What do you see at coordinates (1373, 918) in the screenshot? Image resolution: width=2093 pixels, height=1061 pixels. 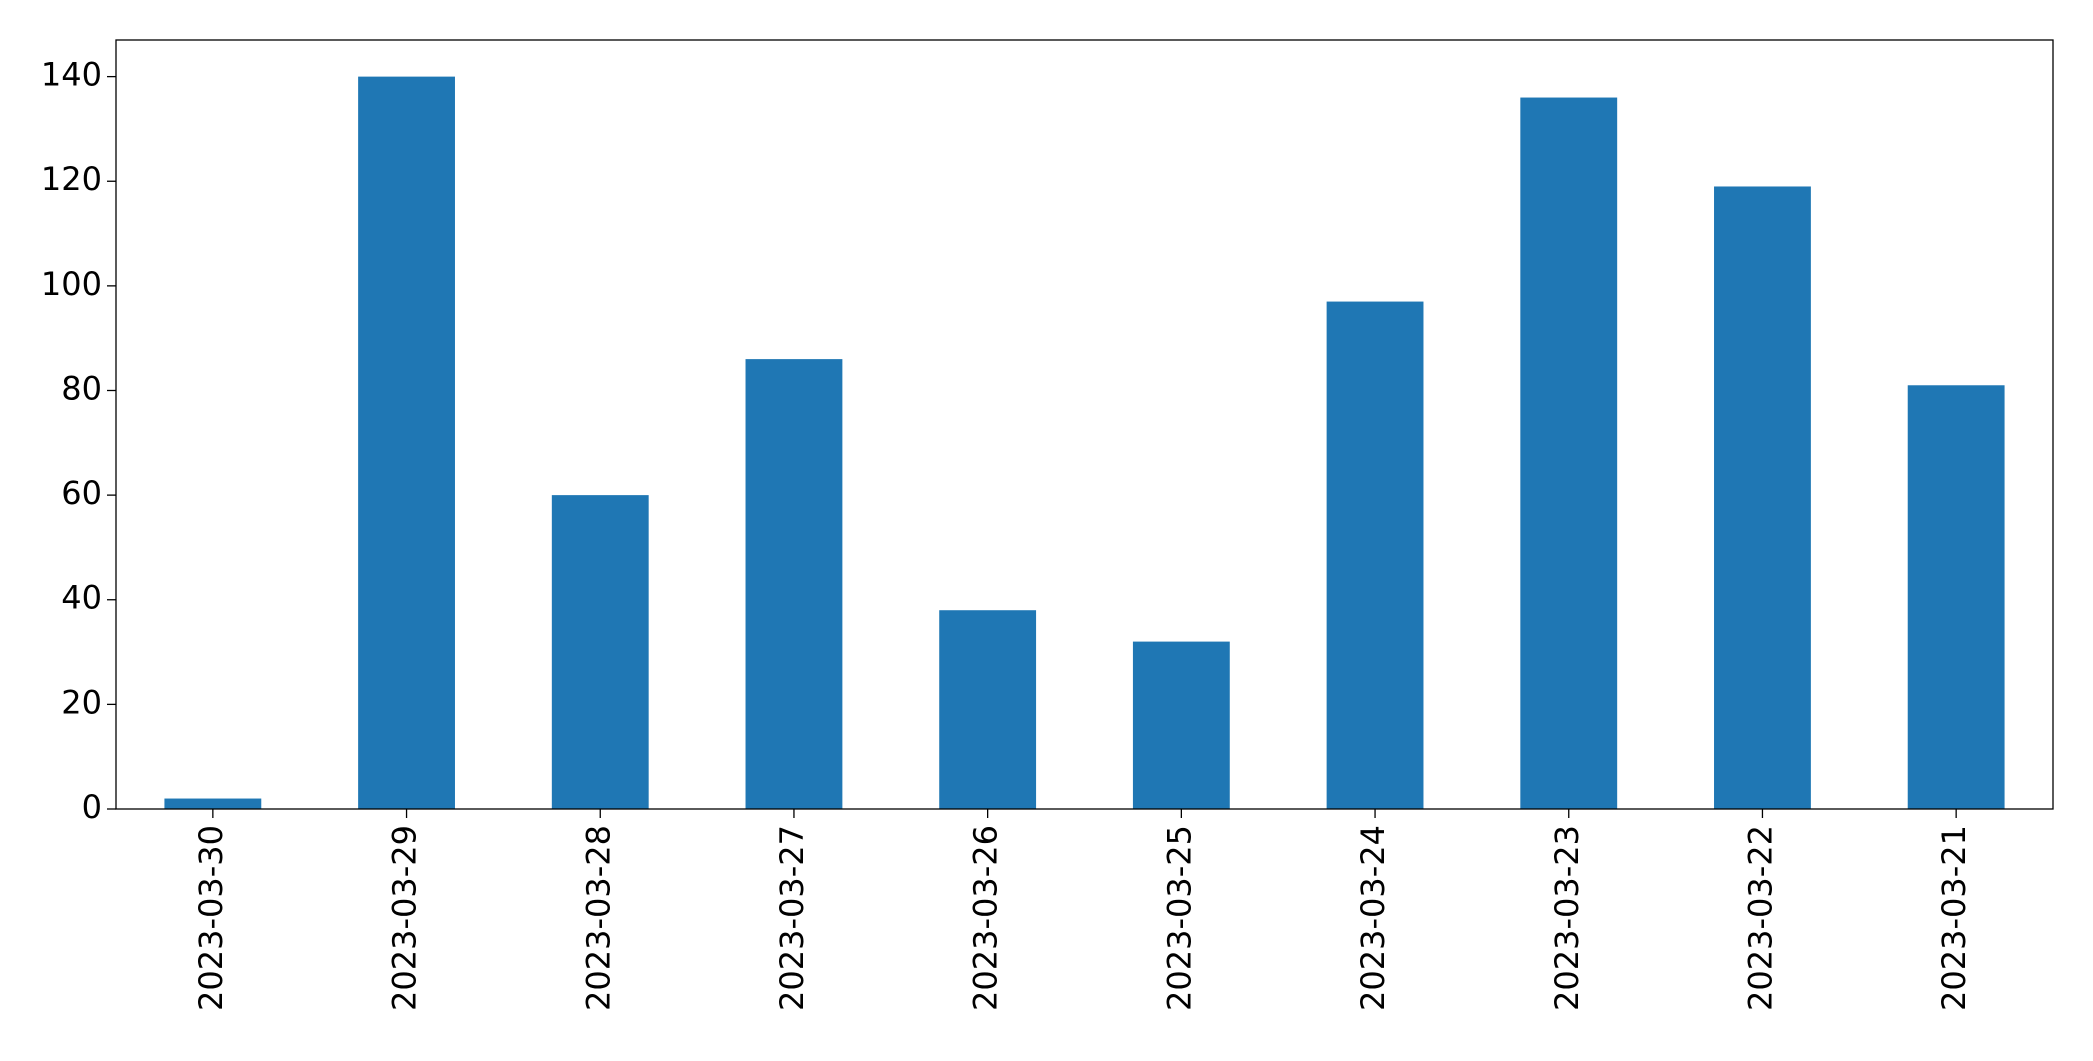 I see `x-tick-label: 2023-03-24` at bounding box center [1373, 918].